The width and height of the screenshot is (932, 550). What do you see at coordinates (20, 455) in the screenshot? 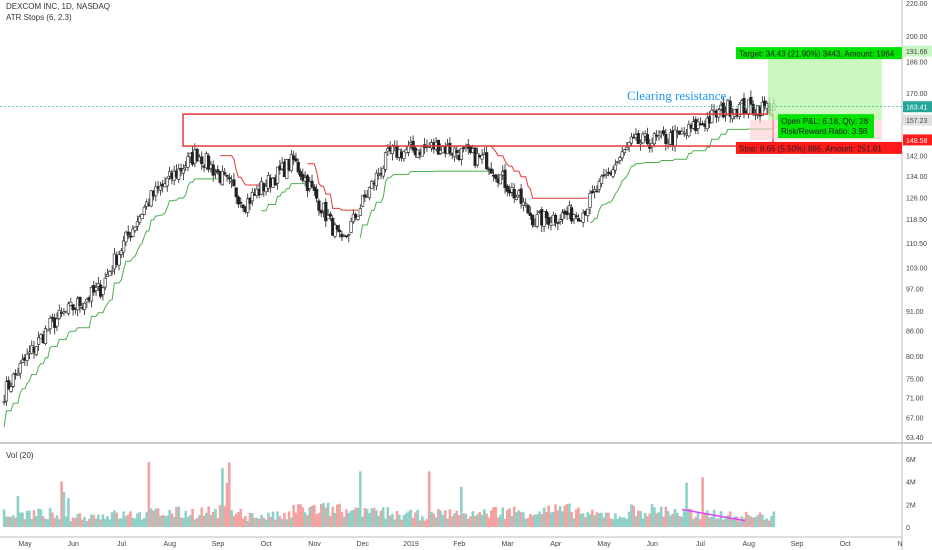
I see `volume-legend: Vol (20)` at bounding box center [20, 455].